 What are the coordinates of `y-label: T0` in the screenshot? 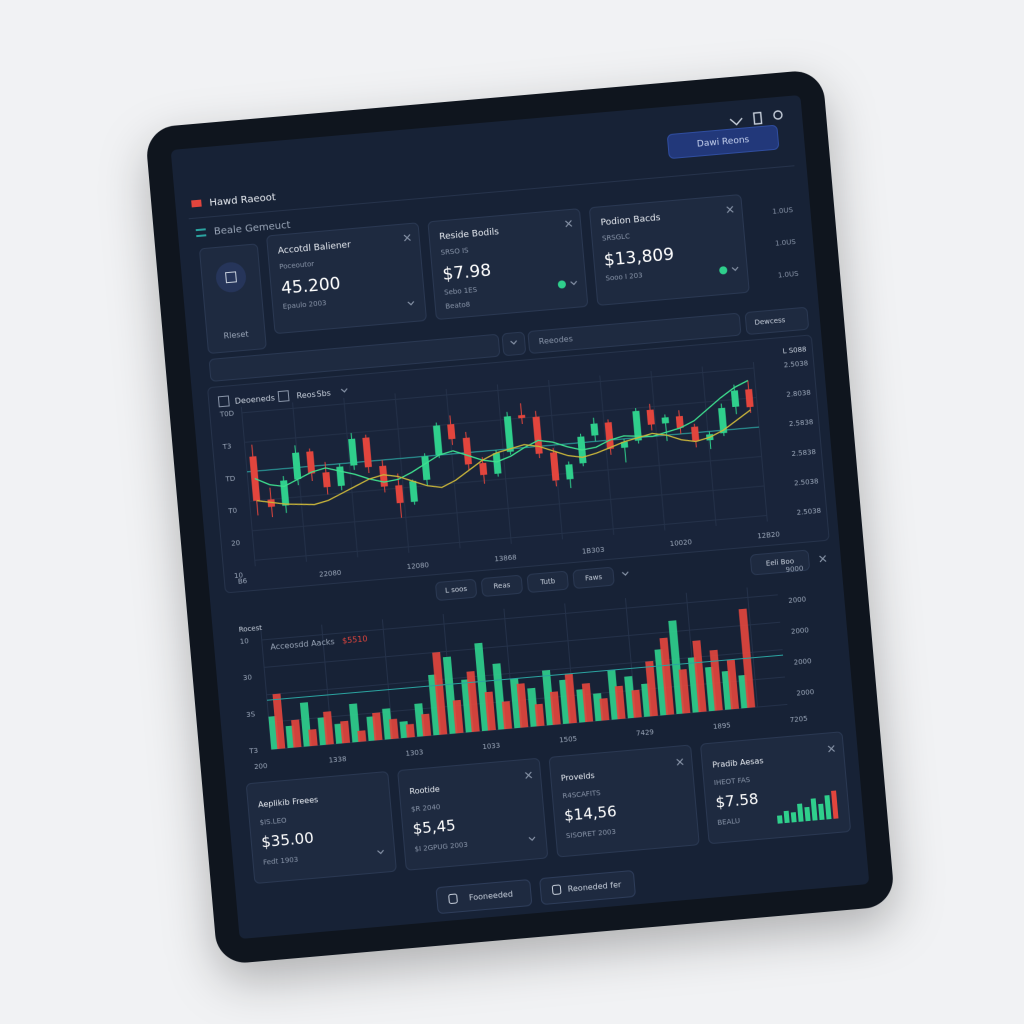 It's located at (232, 511).